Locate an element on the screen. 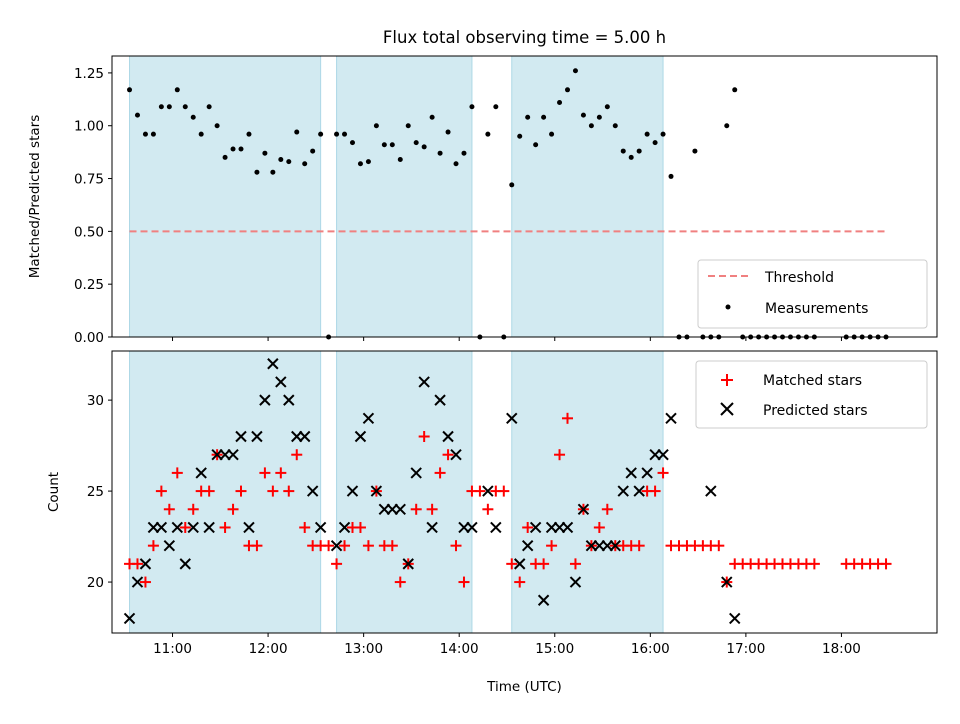  bottom-y-ticks: 20 25 30 is located at coordinates (99, 492).